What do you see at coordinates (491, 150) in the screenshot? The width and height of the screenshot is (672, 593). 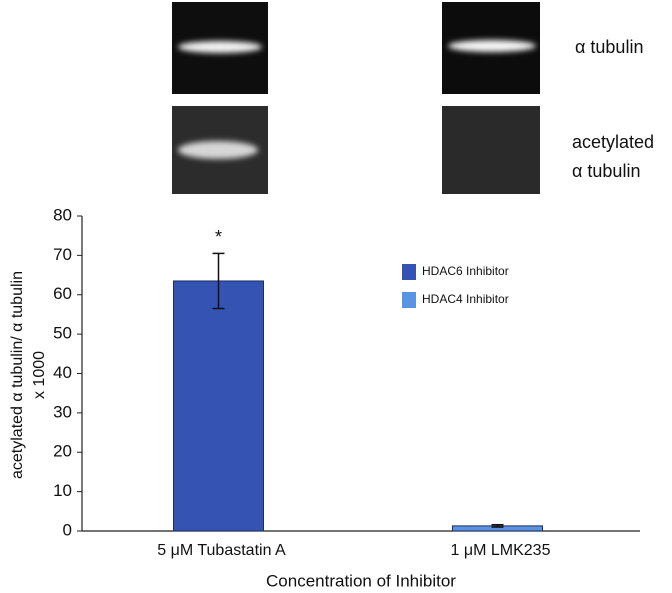 I see `blot` at bounding box center [491, 150].